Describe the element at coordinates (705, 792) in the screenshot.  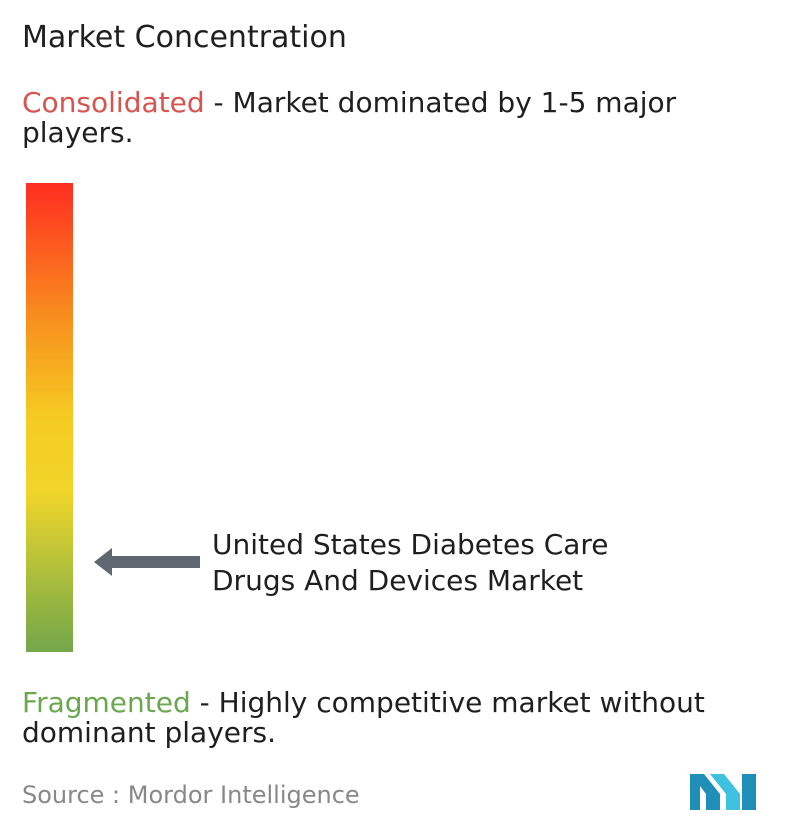
I see `logo-left-shape` at that location.